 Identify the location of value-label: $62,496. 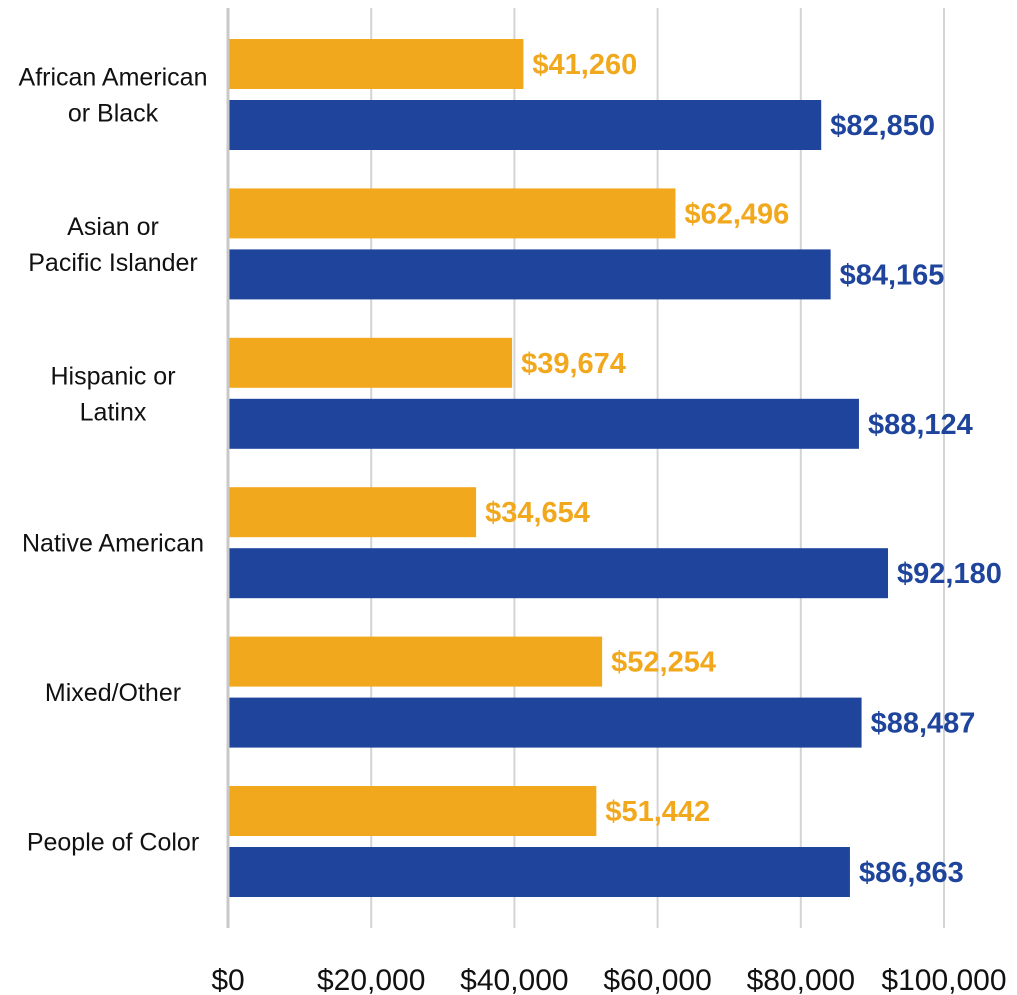
(736, 214).